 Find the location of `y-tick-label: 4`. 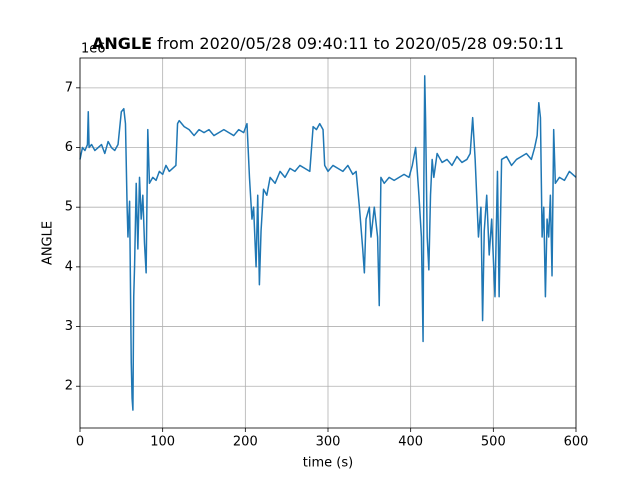

y-tick-label: 4 is located at coordinates (69, 266).